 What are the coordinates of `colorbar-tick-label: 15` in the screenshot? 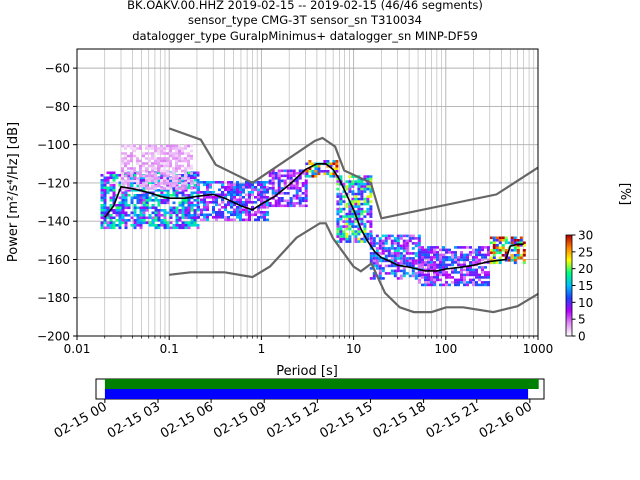 It's located at (585, 286).